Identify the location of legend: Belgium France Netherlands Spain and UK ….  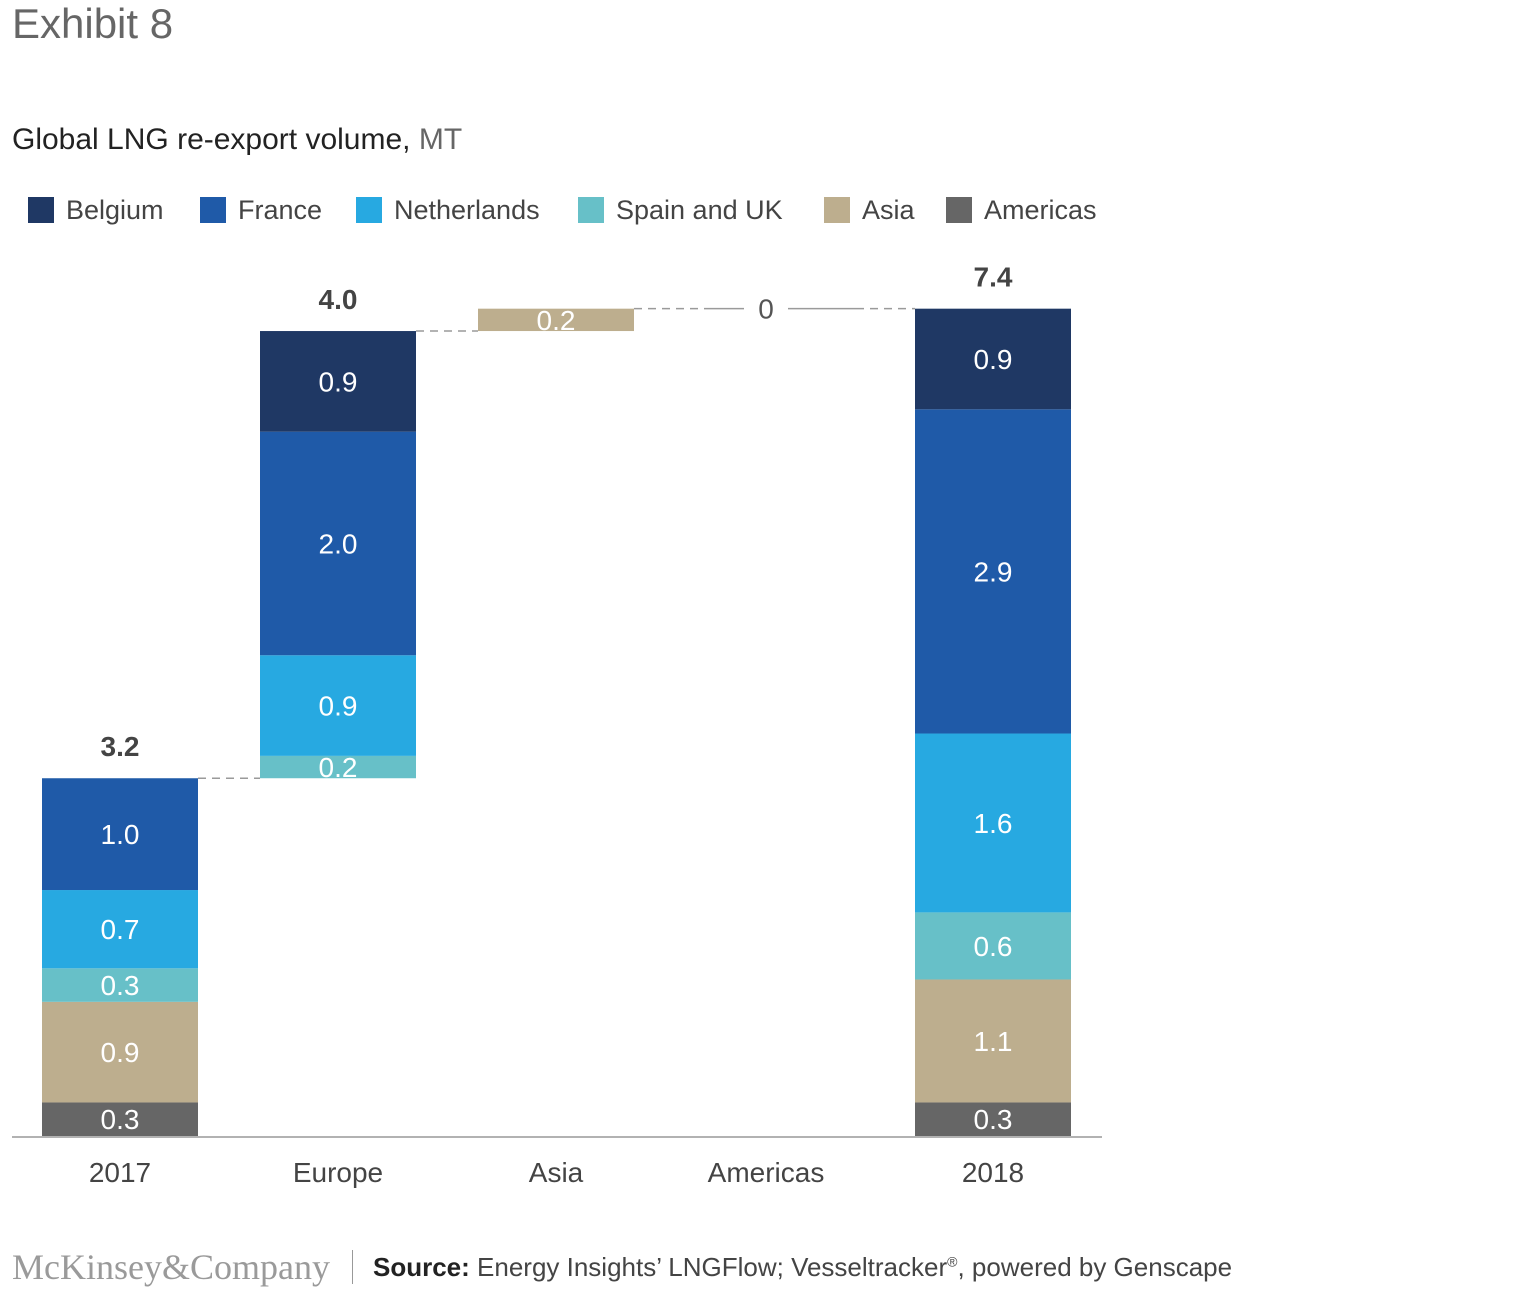
(578, 210).